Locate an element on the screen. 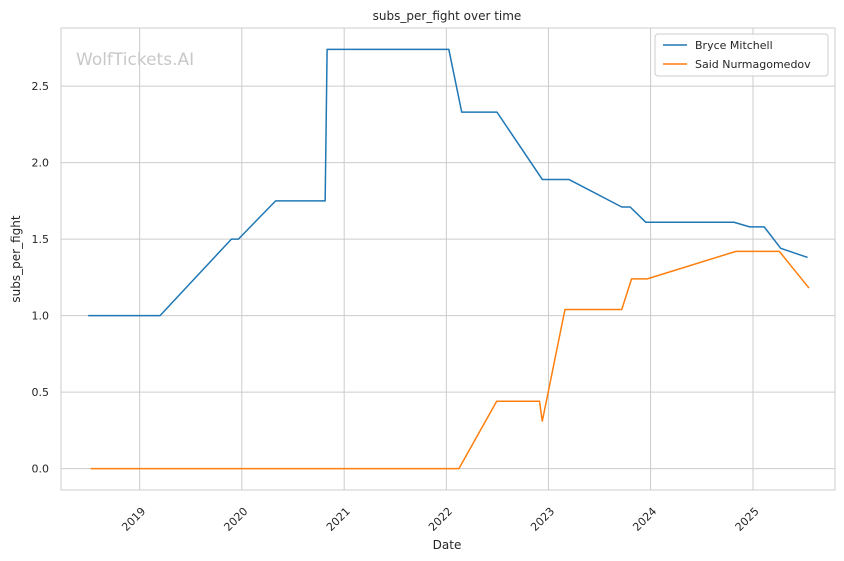 Image resolution: width=844 pixels, height=561 pixels. legend-label: Said Nurmagomedov is located at coordinates (753, 64).